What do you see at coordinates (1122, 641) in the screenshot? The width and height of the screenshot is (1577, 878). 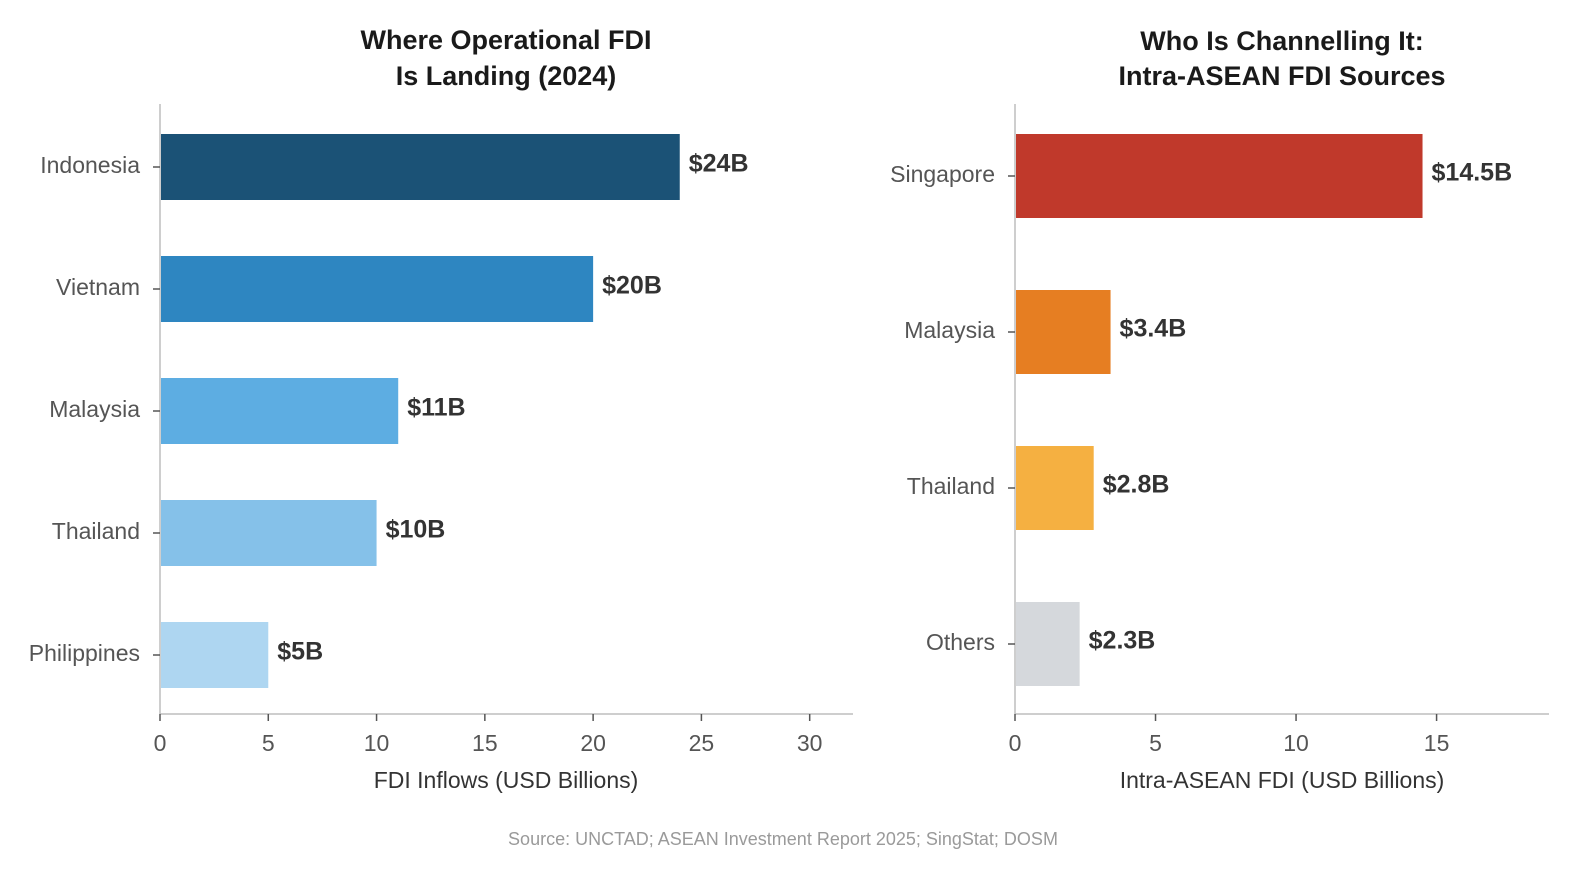 I see `value-label: $2.3B` at bounding box center [1122, 641].